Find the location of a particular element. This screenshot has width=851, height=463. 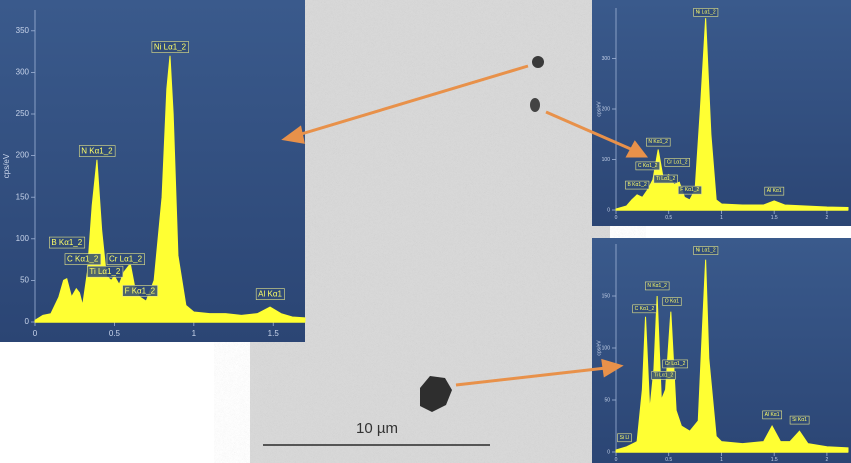

y-tick-label: 350 is located at coordinates (23, 30).